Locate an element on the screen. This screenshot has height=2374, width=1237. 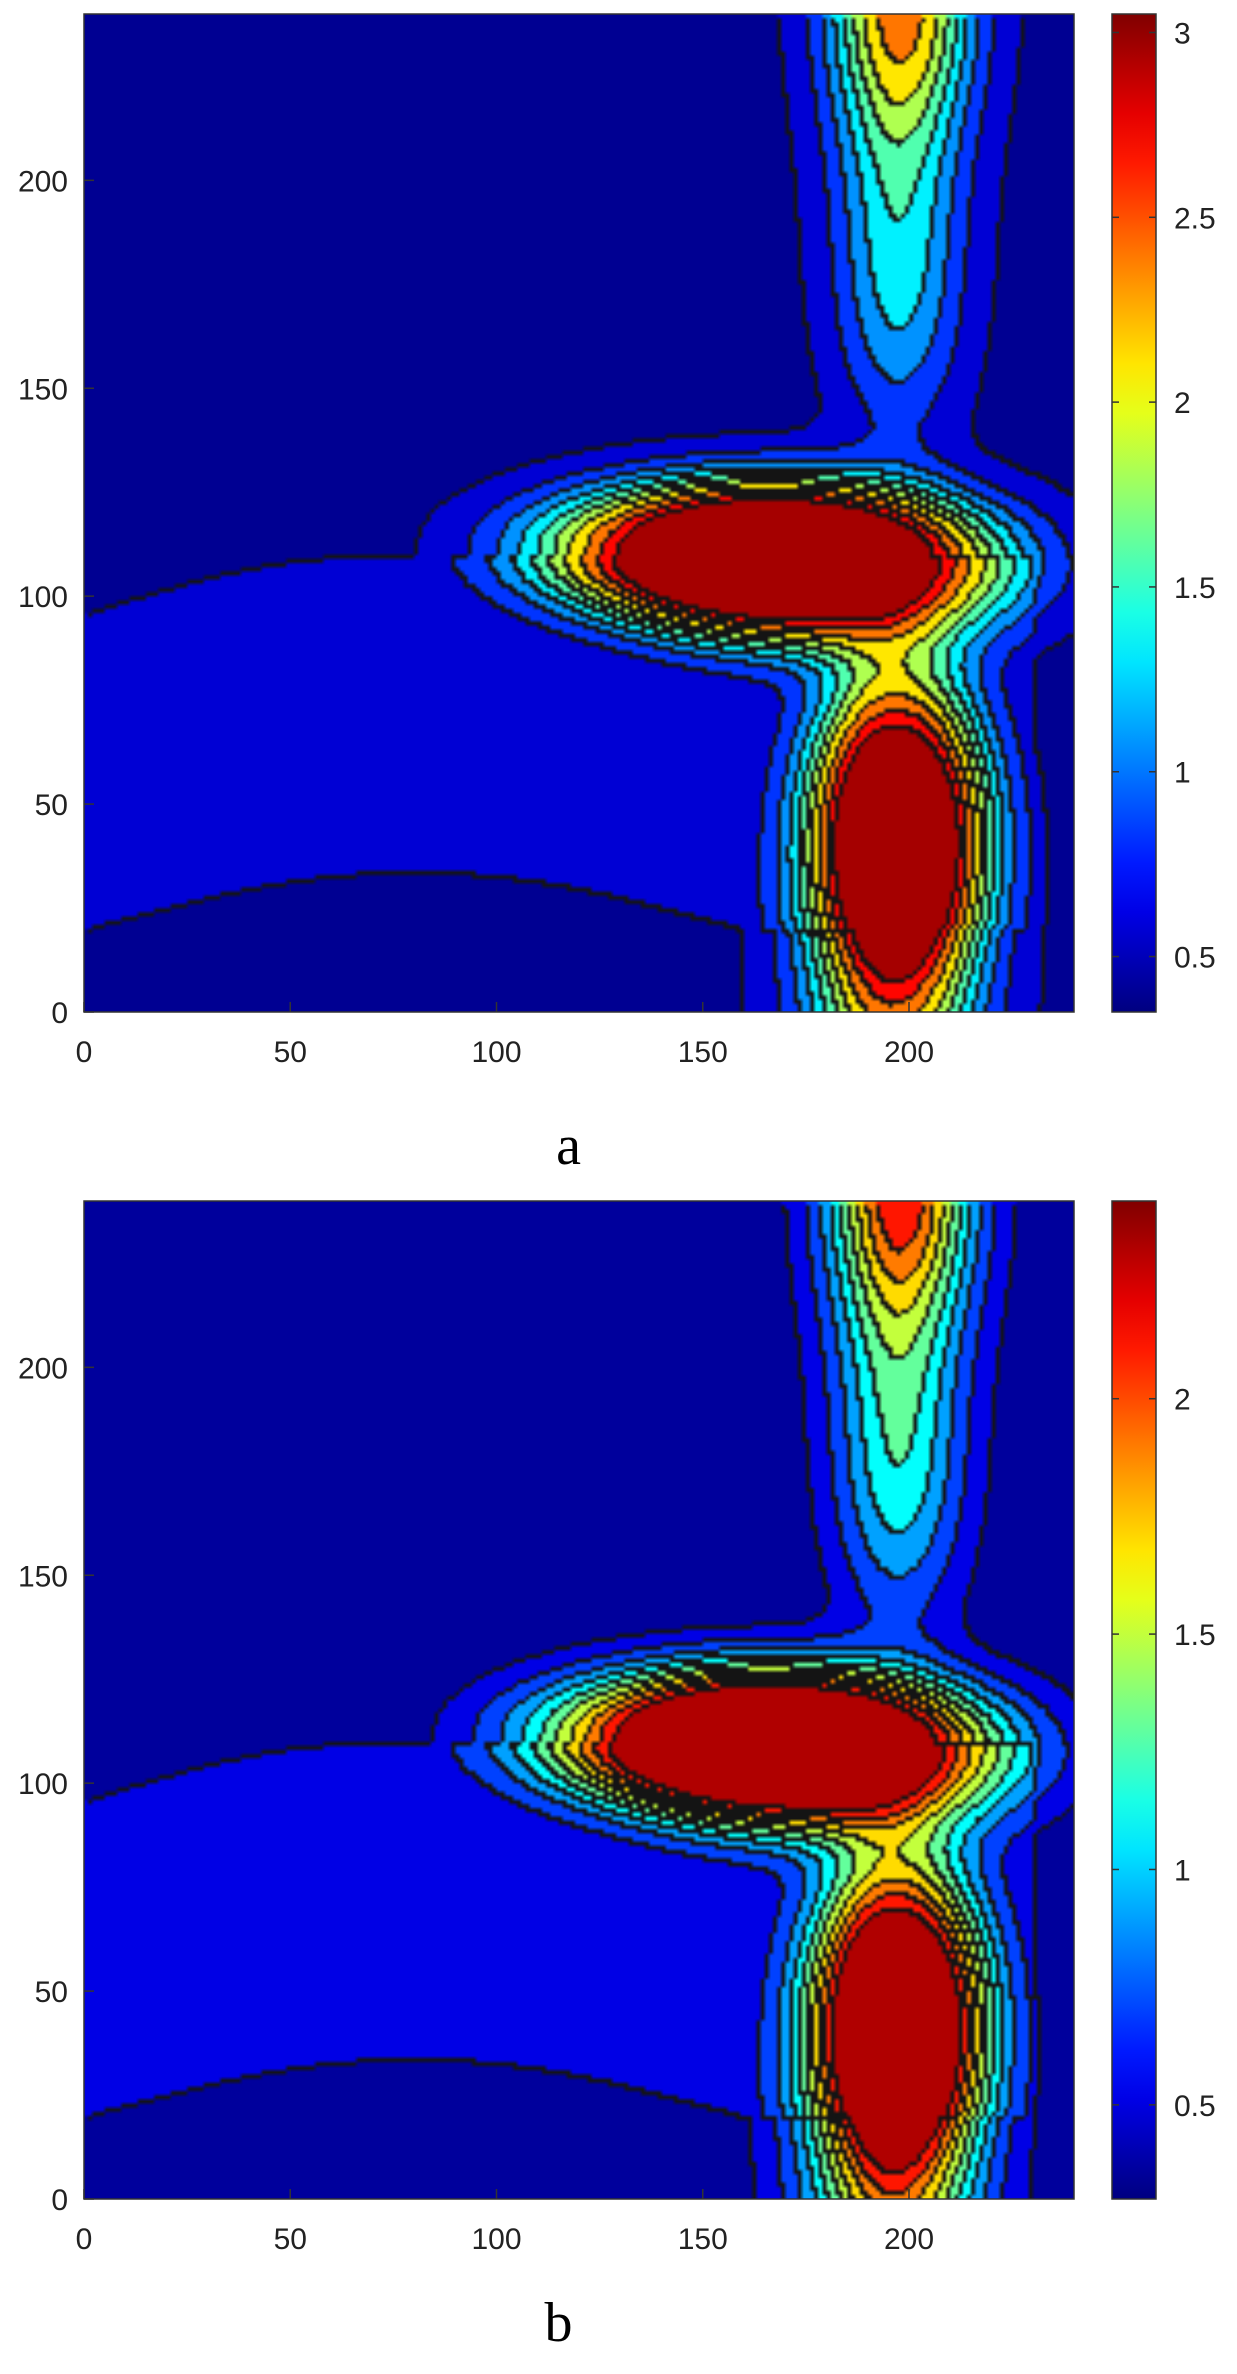
caption-b: b is located at coordinates (558, 2323).